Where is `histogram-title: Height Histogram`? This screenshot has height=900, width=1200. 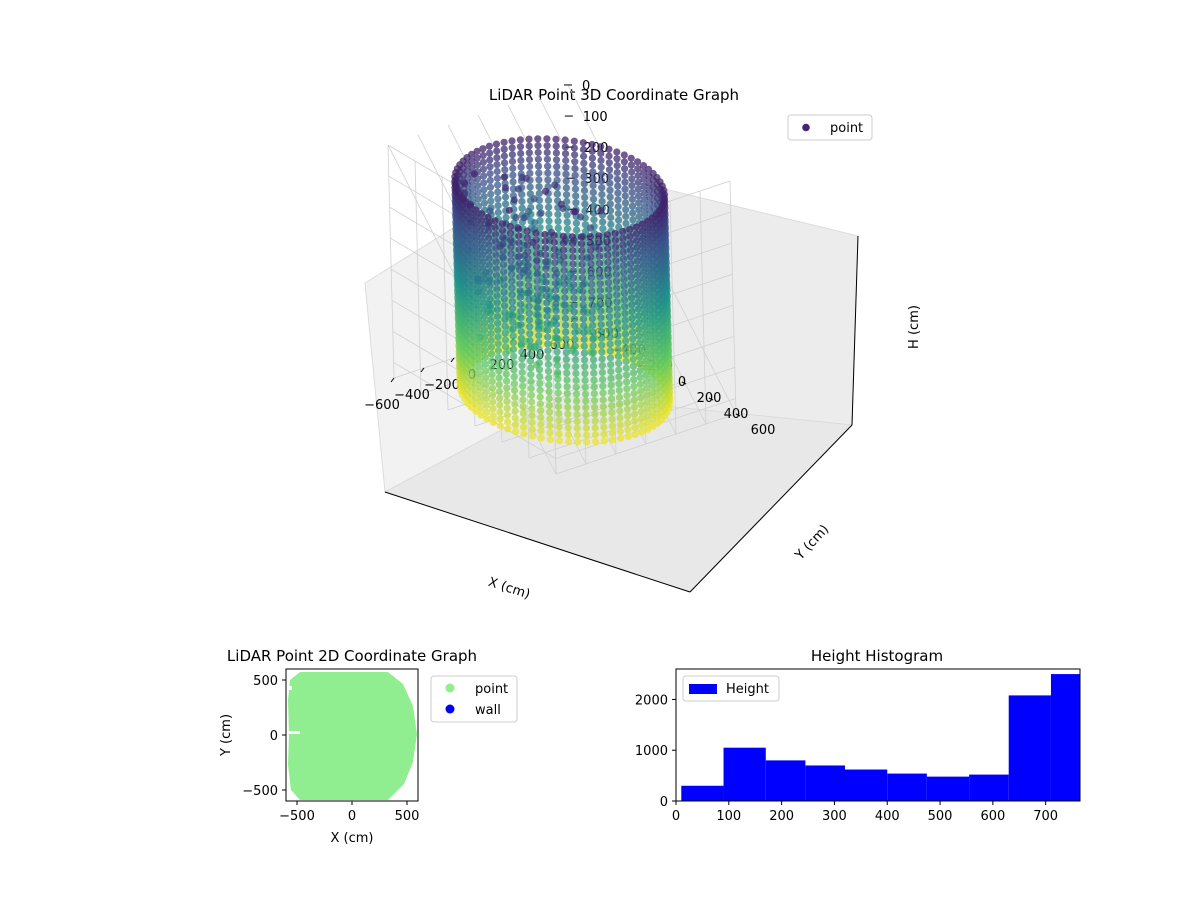
histogram-title: Height Histogram is located at coordinates (877, 656).